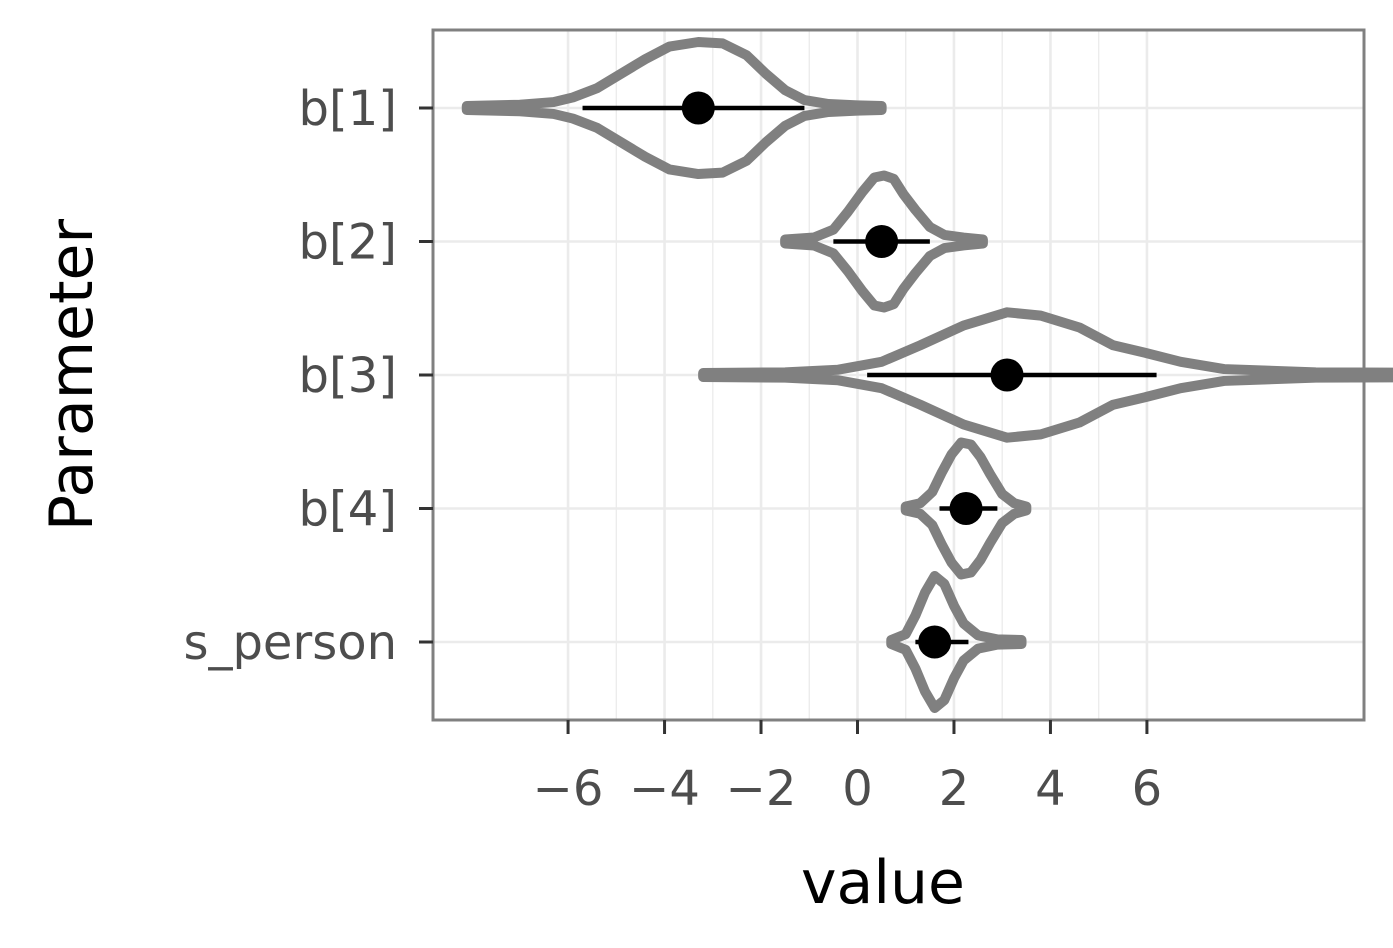 This screenshot has height=948, width=1393. I want to click on y-tick-label: b[3], so click(348, 376).